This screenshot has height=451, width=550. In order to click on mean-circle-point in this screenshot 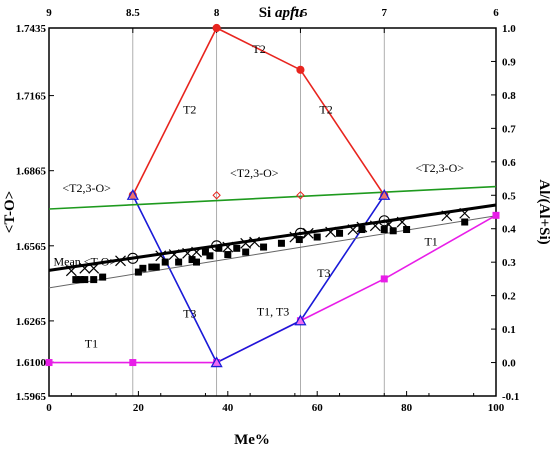, I will do `click(384, 221)`.